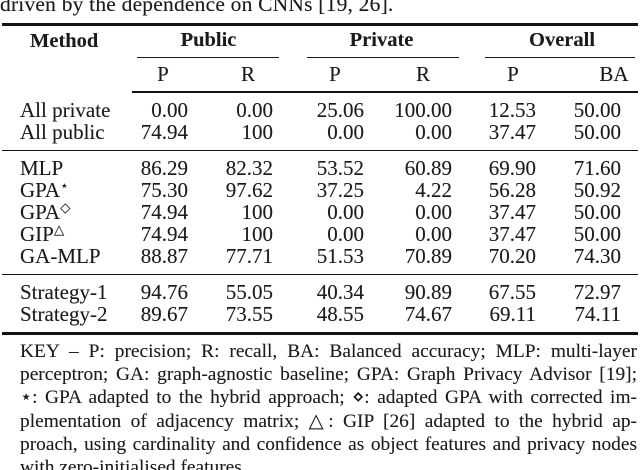 This screenshot has height=470, width=640. I want to click on cmidrule-public, so click(208, 57).